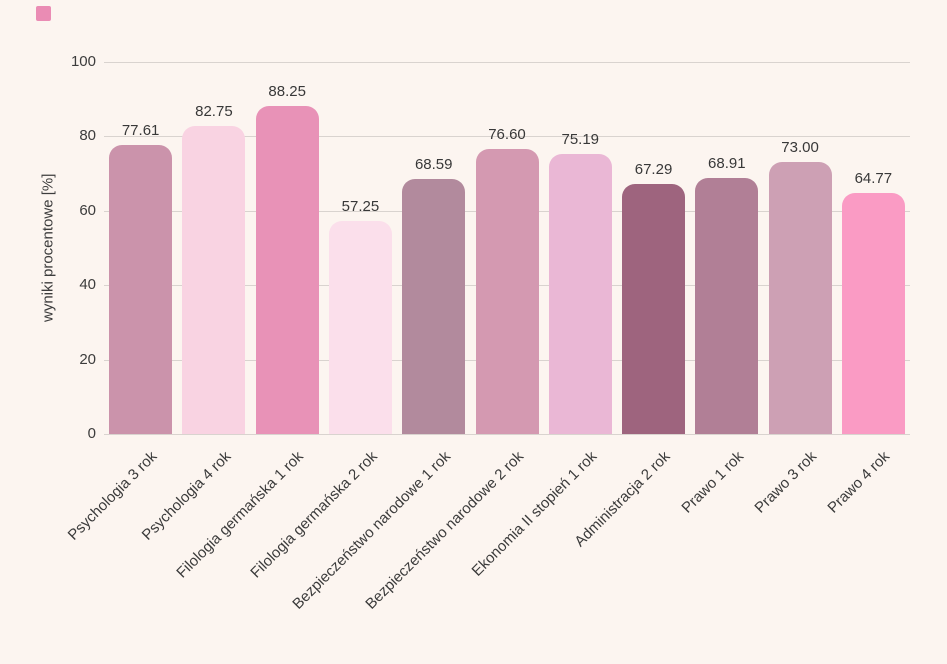 This screenshot has height=664, width=947. I want to click on y-axis-tick-label: 20, so click(87, 359).